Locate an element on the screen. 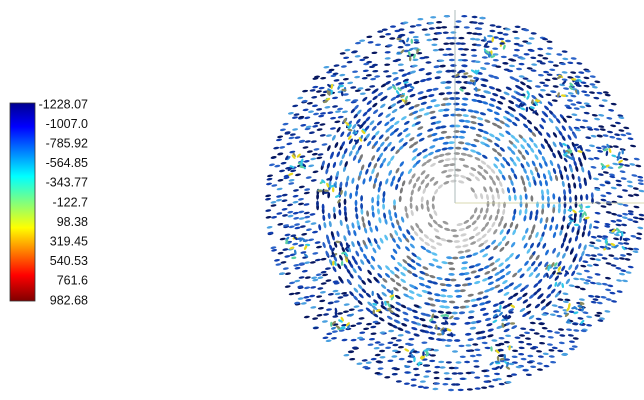 The image size is (644, 400). colorbar-label: -785.92 is located at coordinates (67, 143).